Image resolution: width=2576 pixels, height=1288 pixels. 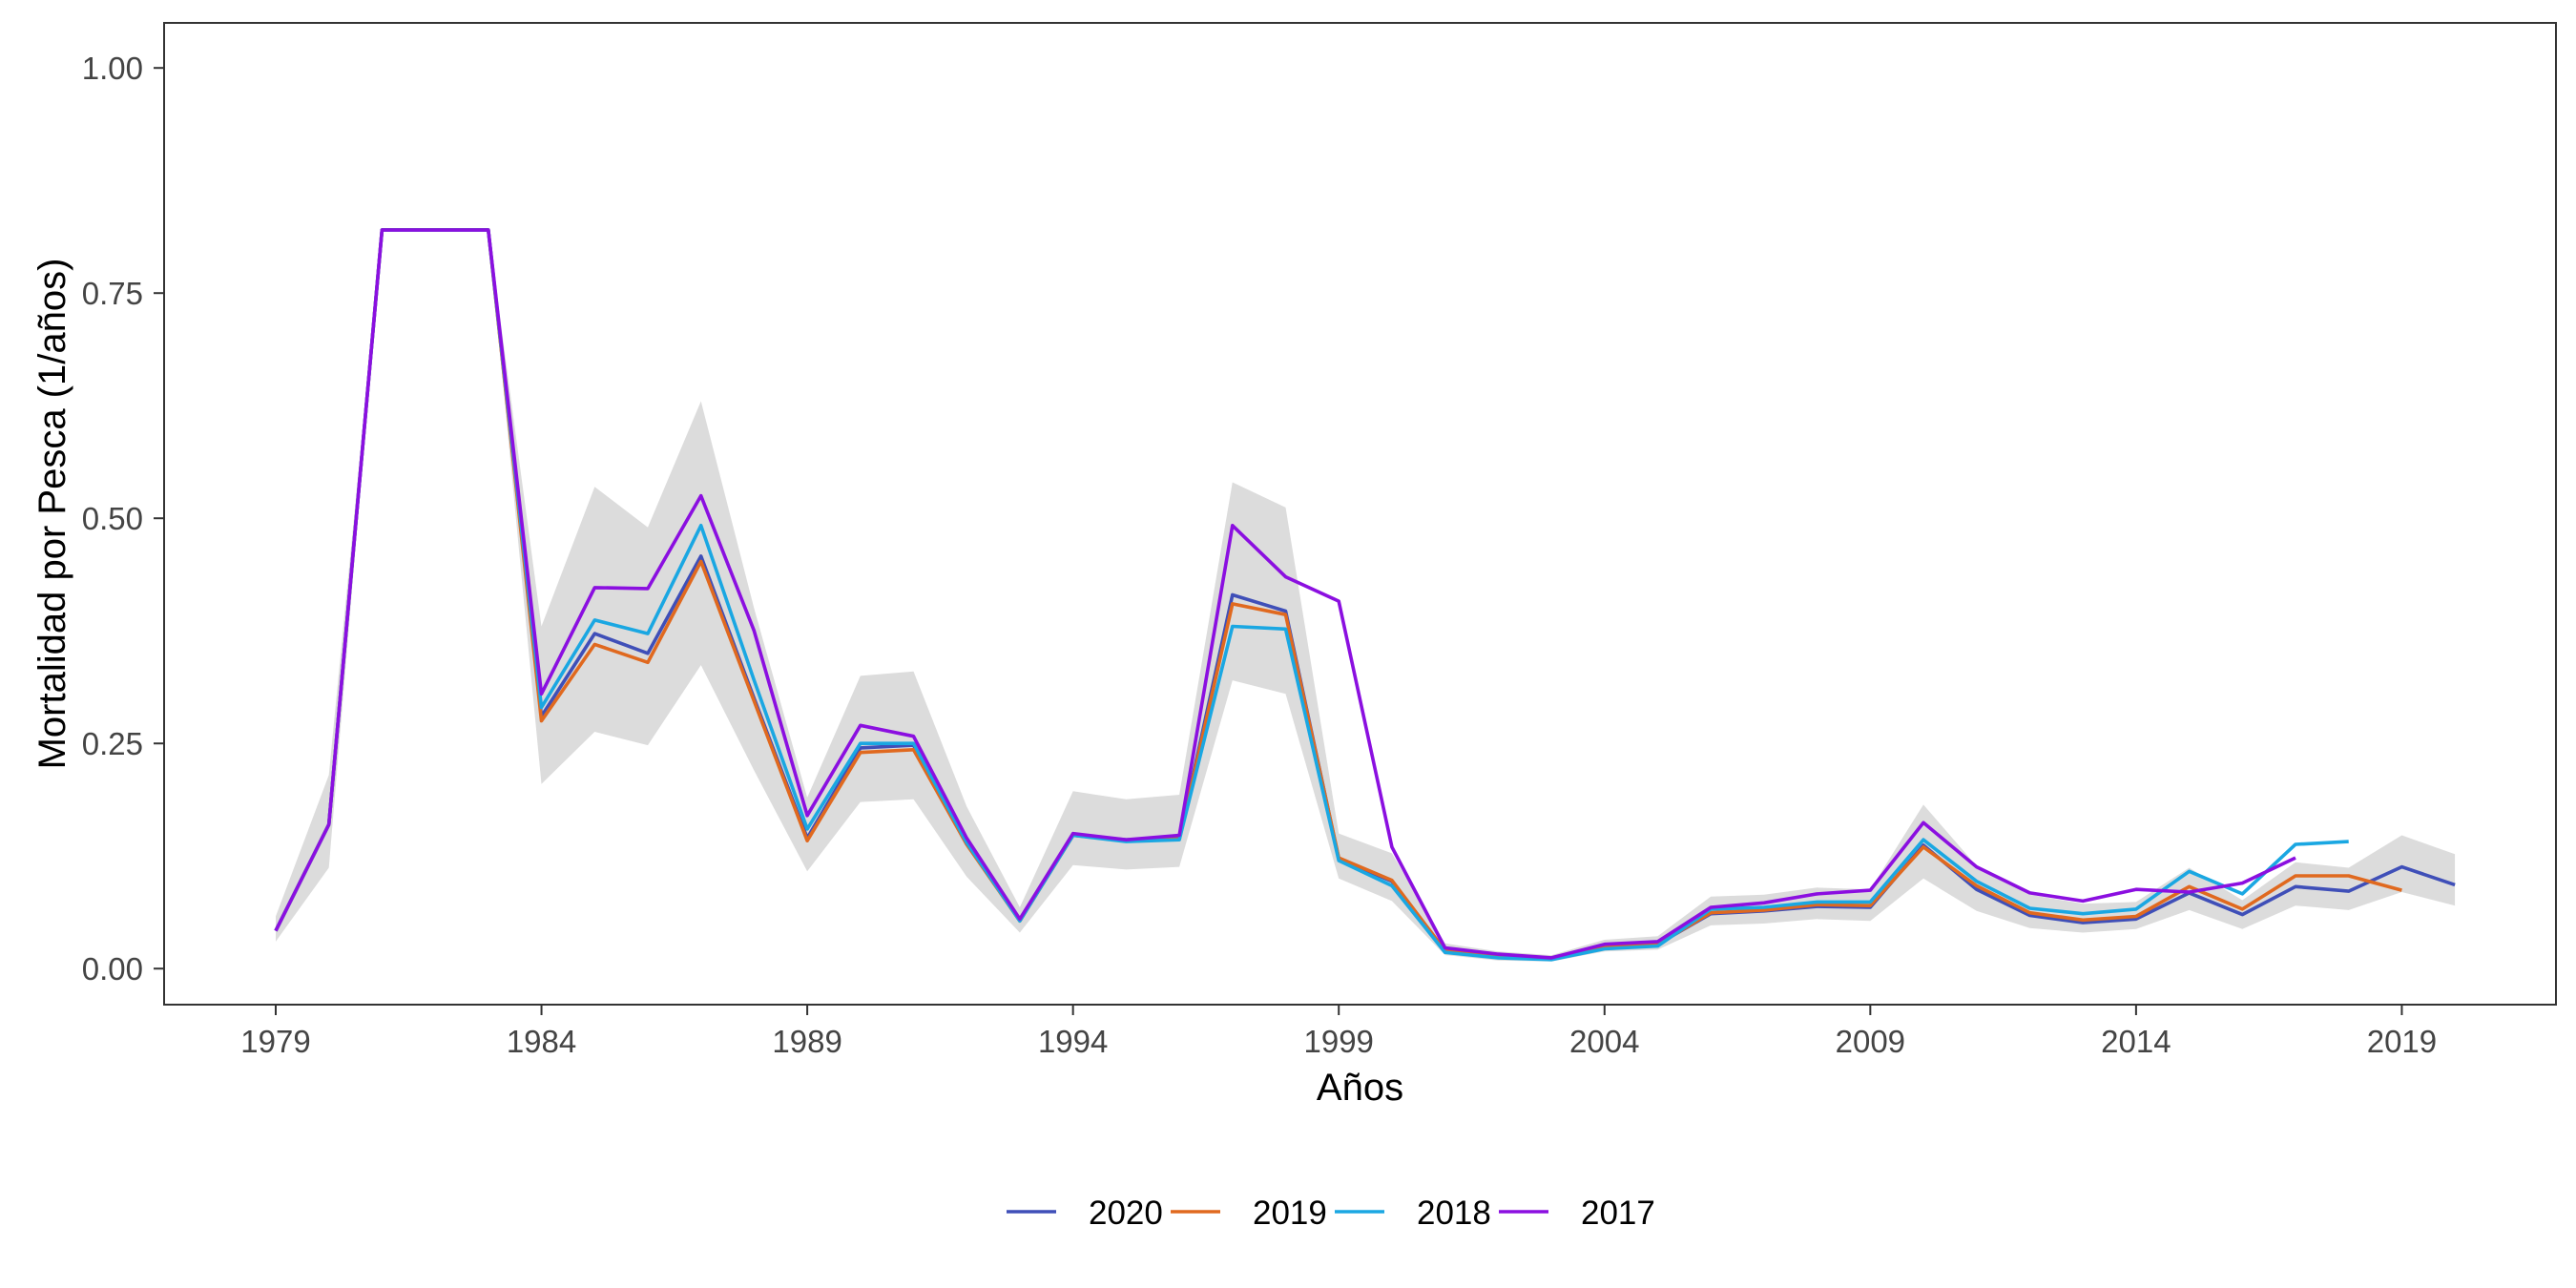 I want to click on legend-label-2020: 2020, so click(x=1126, y=1213).